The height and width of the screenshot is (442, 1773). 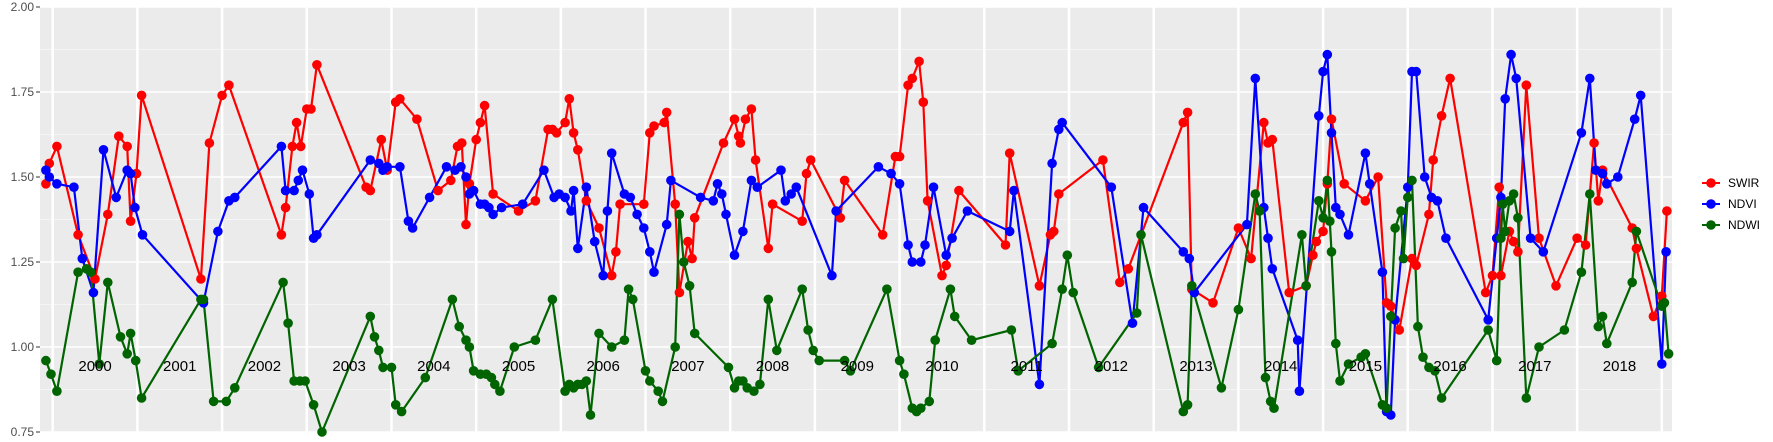 I want to click on legend-key-point, so click(x=1711, y=183).